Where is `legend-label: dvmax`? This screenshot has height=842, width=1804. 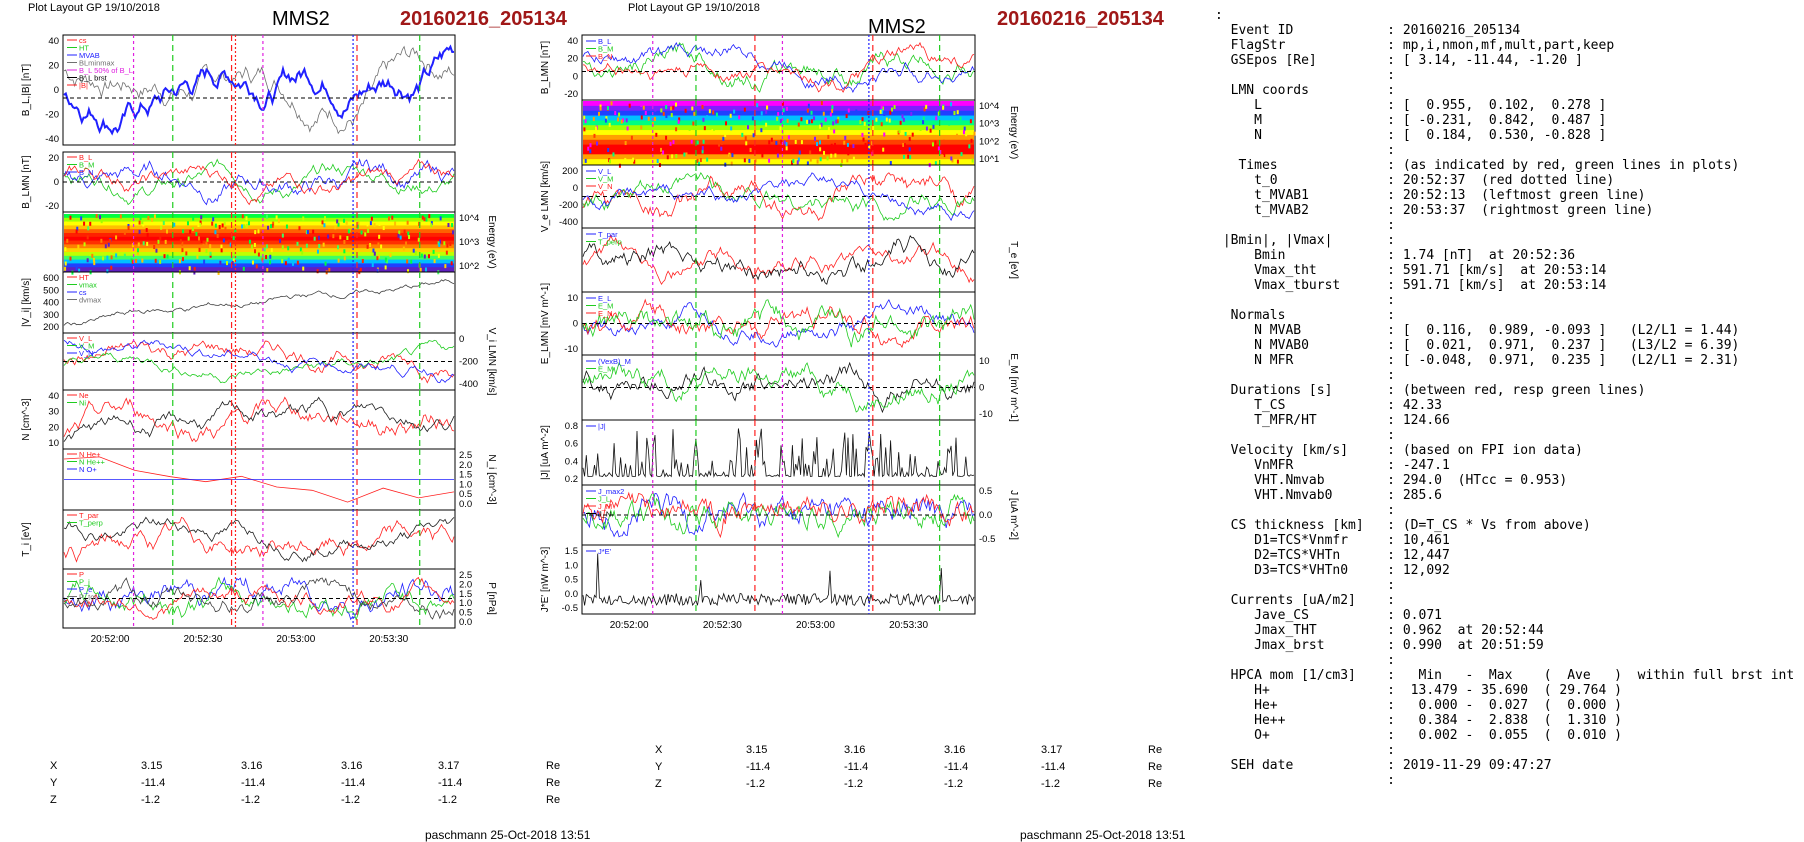 legend-label: dvmax is located at coordinates (90, 300).